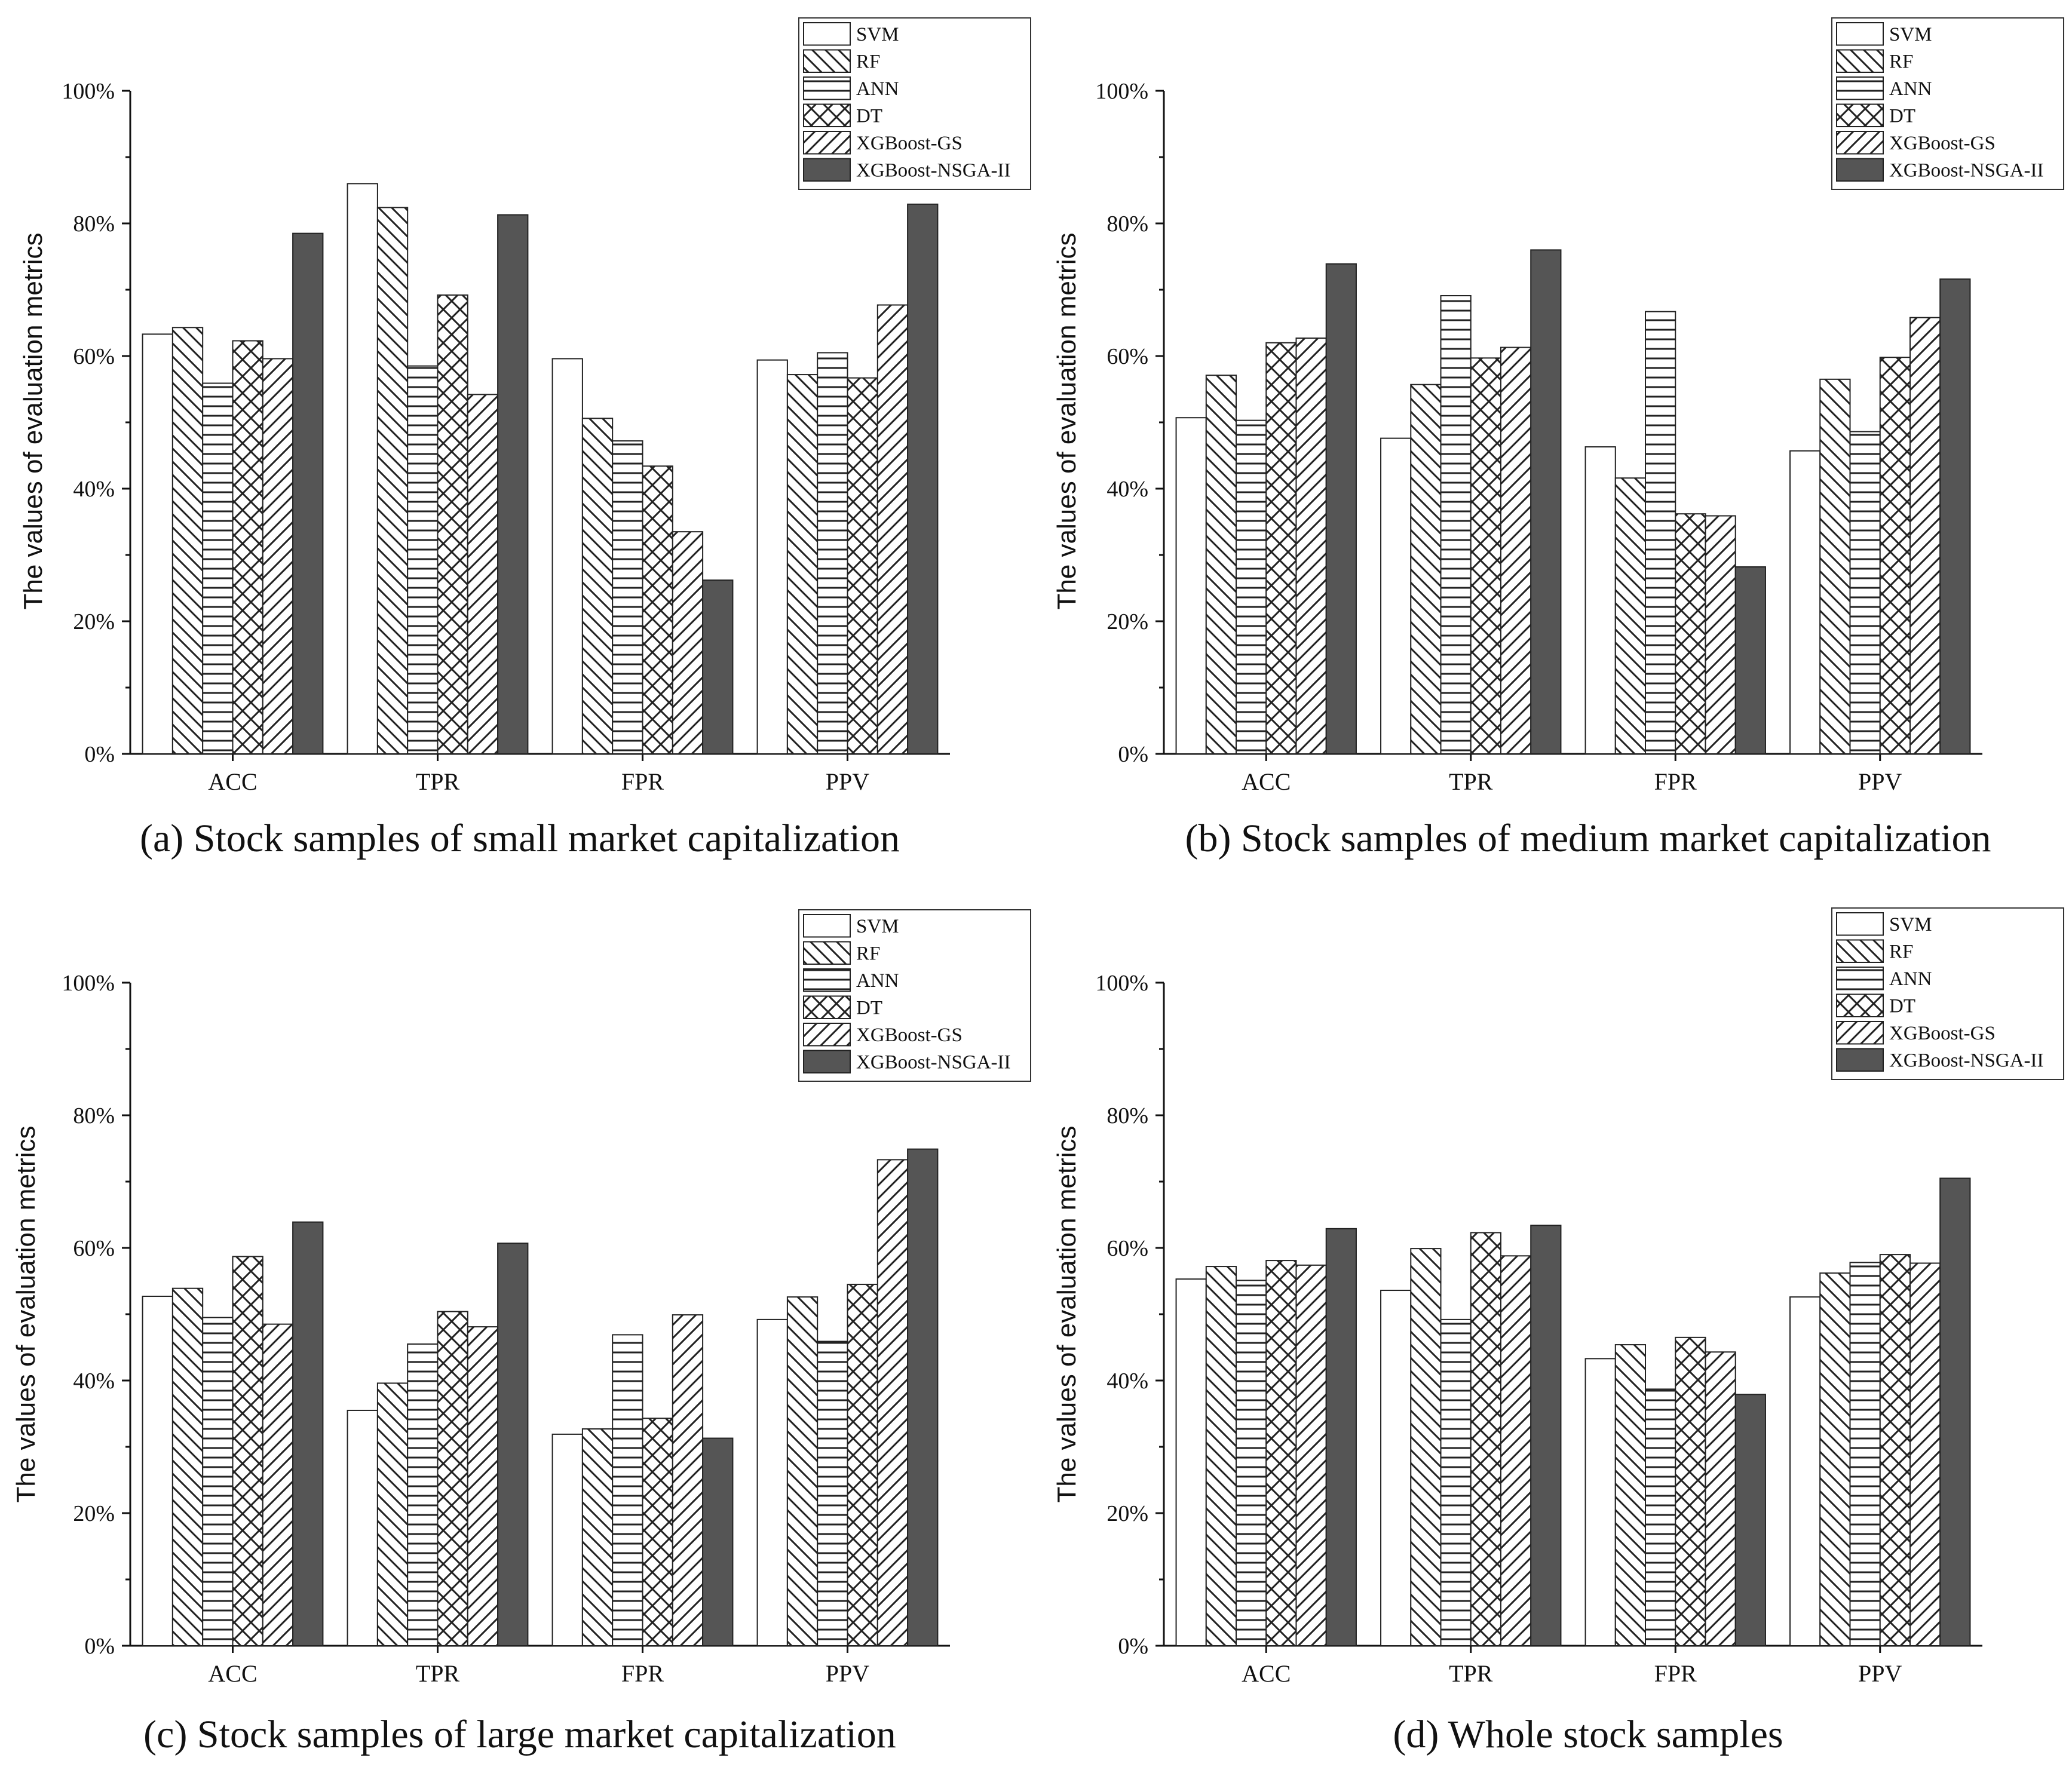 This screenshot has height=1770, width=2072. I want to click on chart-caption: (d) Whole stock samples, so click(1588, 1734).